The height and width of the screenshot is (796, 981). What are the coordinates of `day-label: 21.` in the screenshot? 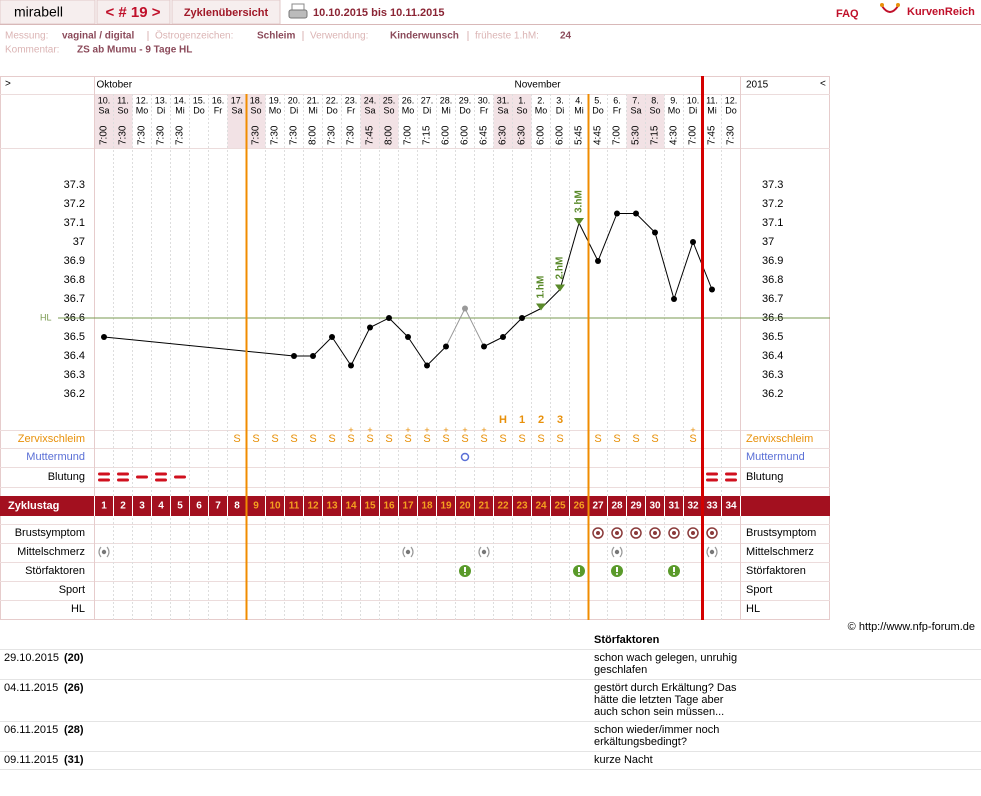 It's located at (313, 100).